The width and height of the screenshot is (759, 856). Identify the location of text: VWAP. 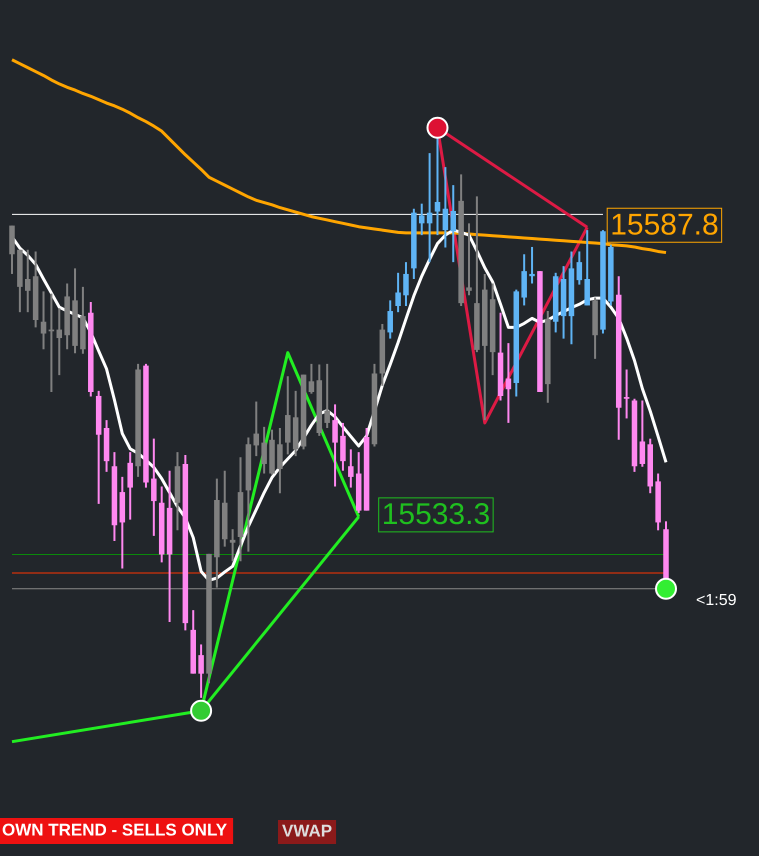
(307, 831).